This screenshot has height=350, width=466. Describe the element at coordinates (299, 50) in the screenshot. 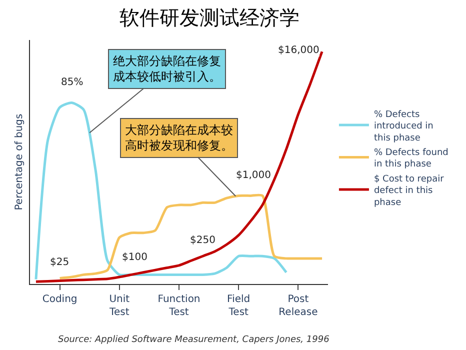

I see `annotation: $16,000` at that location.